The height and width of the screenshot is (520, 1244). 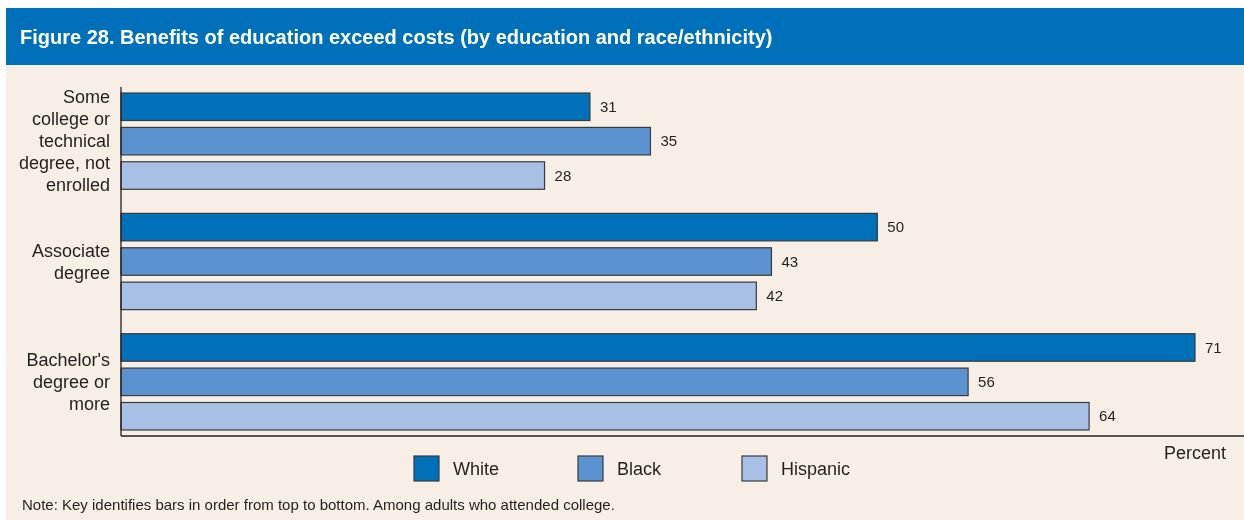 What do you see at coordinates (816, 469) in the screenshot?
I see `legend-label: Hispanic` at bounding box center [816, 469].